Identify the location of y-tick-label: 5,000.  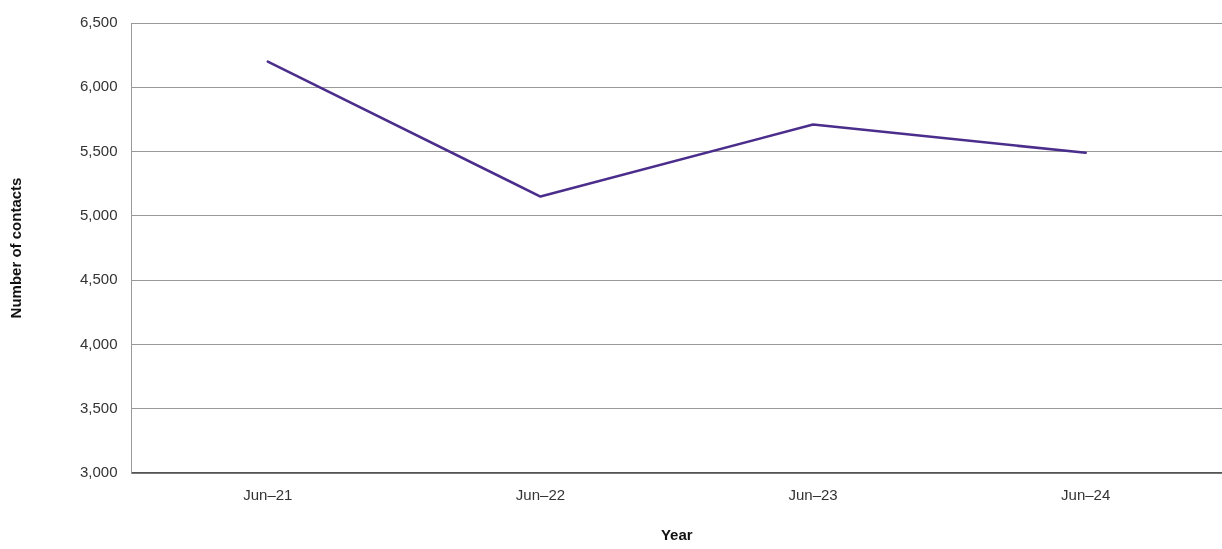
(98, 214).